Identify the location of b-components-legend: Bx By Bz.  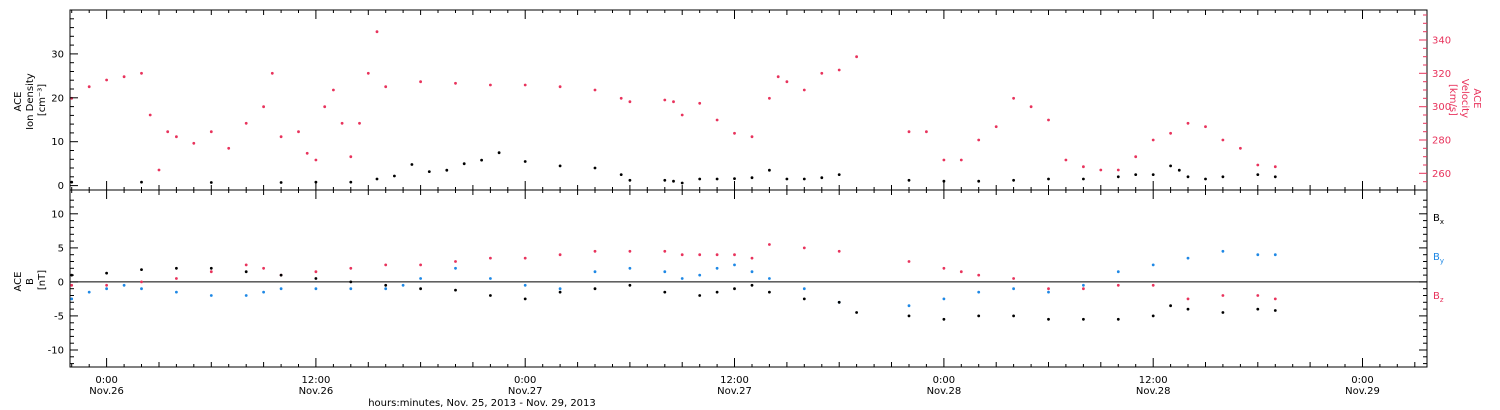
(1438, 258).